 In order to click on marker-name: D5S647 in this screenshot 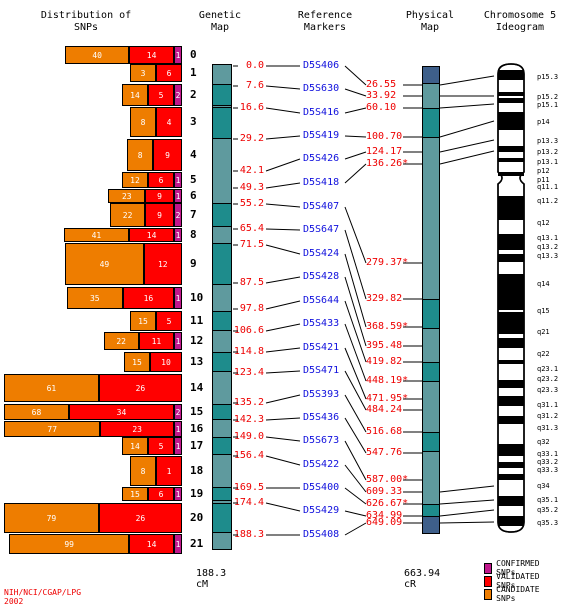, I will do `click(321, 229)`.